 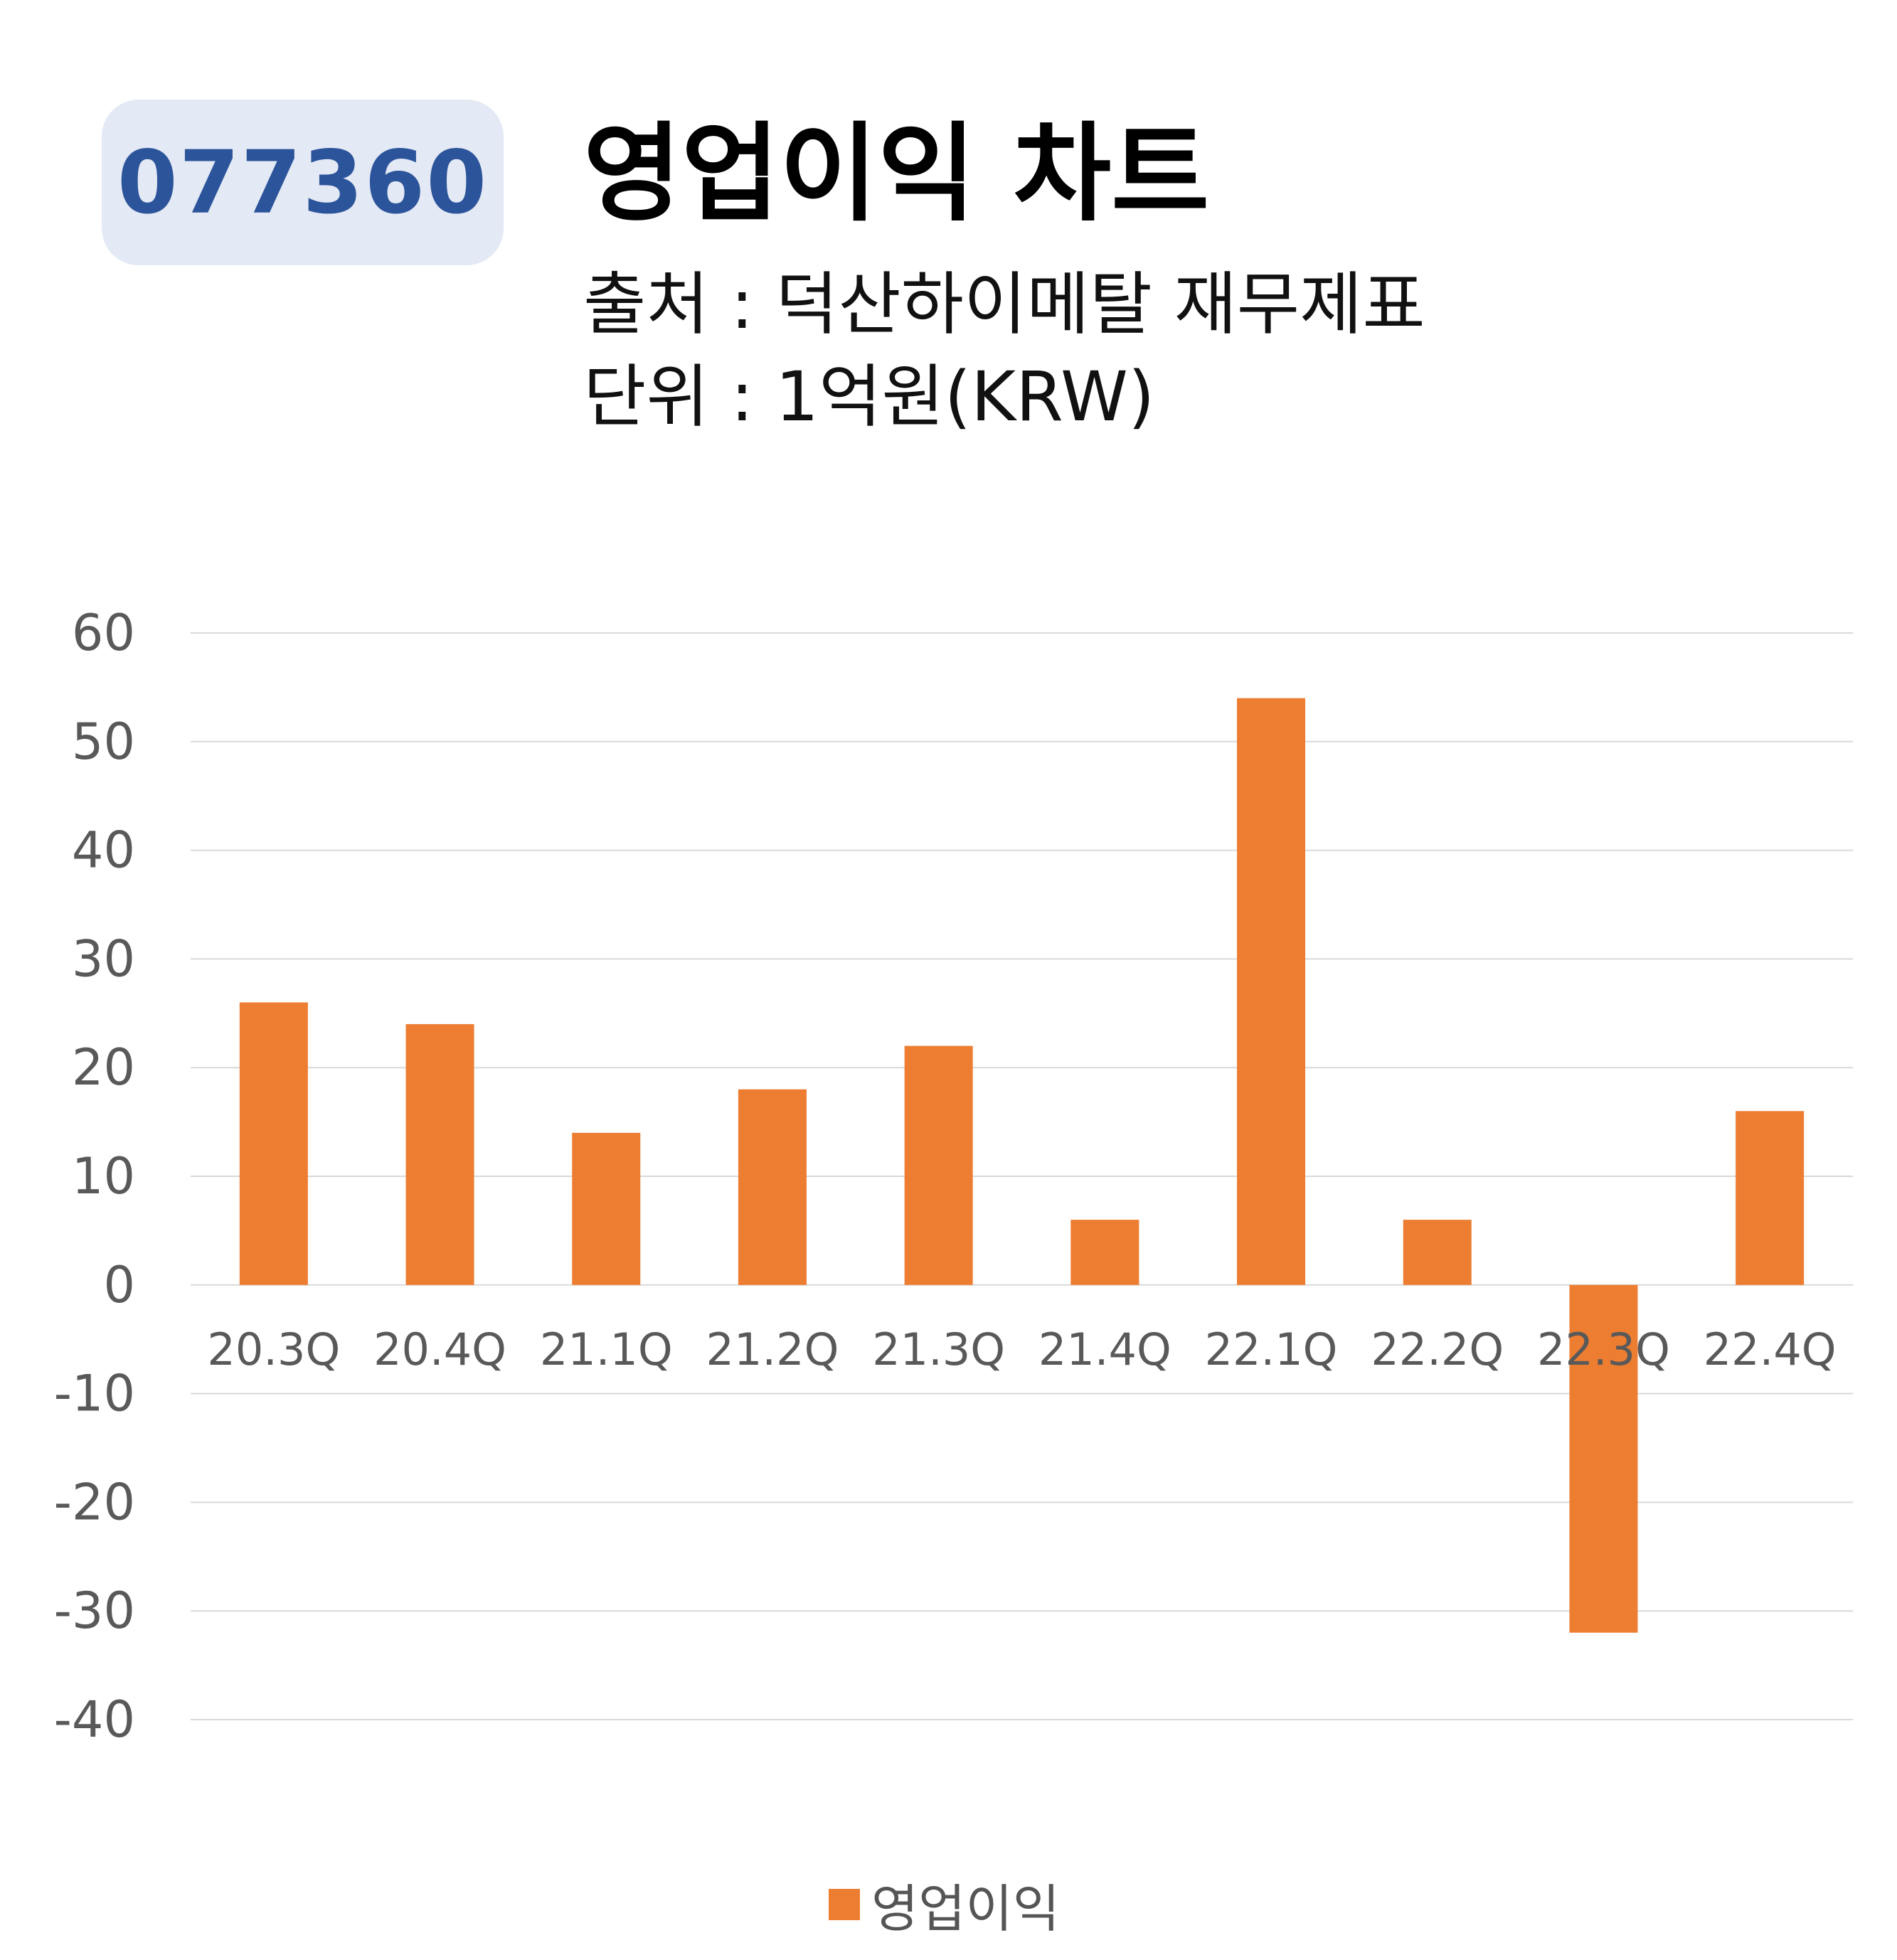 I want to click on x-tick-label: 22.1Q, so click(x=1271, y=1349).